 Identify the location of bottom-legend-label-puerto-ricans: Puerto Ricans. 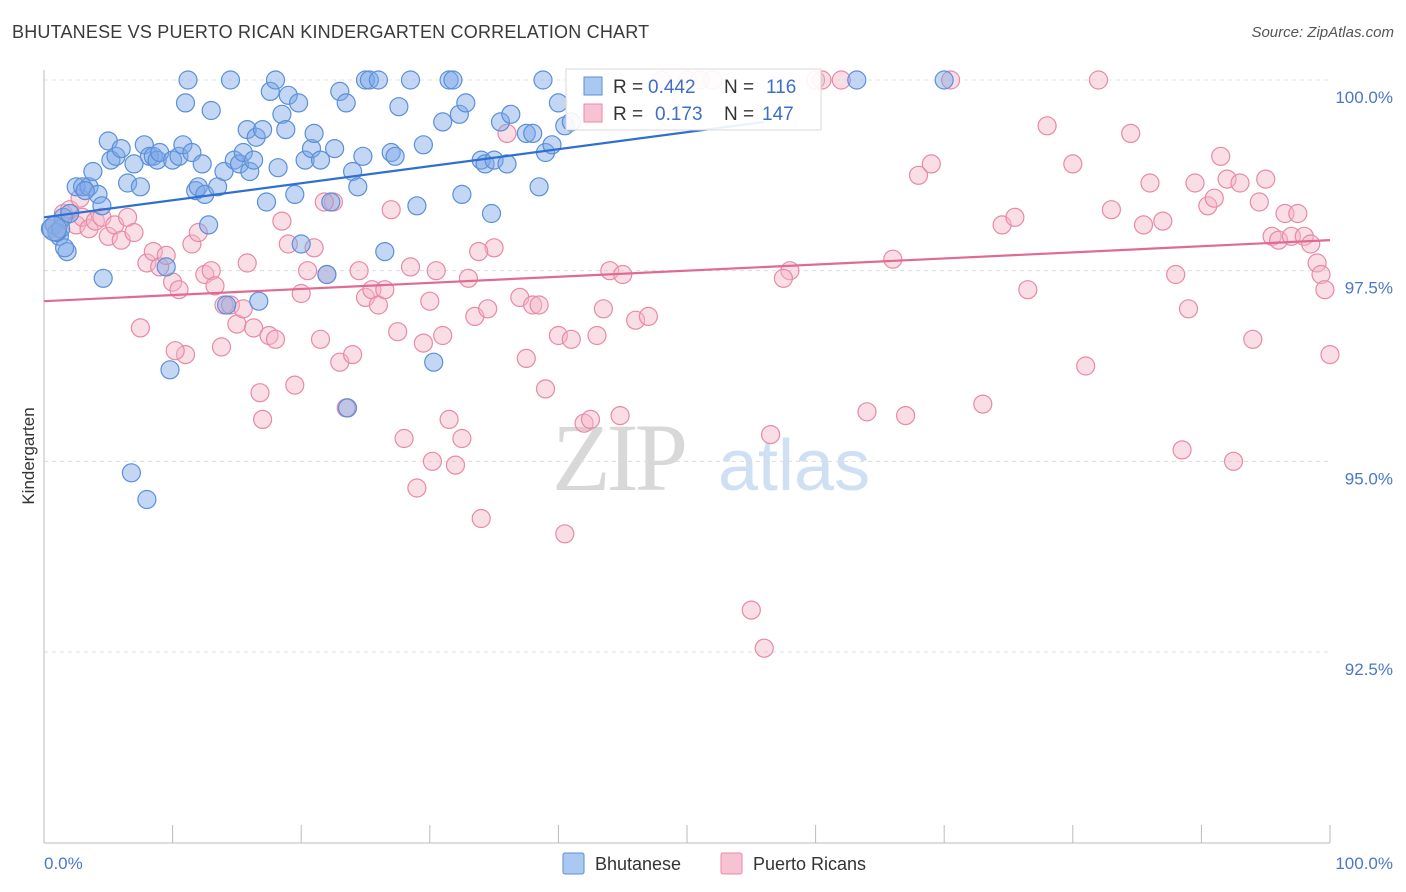
(809, 864).